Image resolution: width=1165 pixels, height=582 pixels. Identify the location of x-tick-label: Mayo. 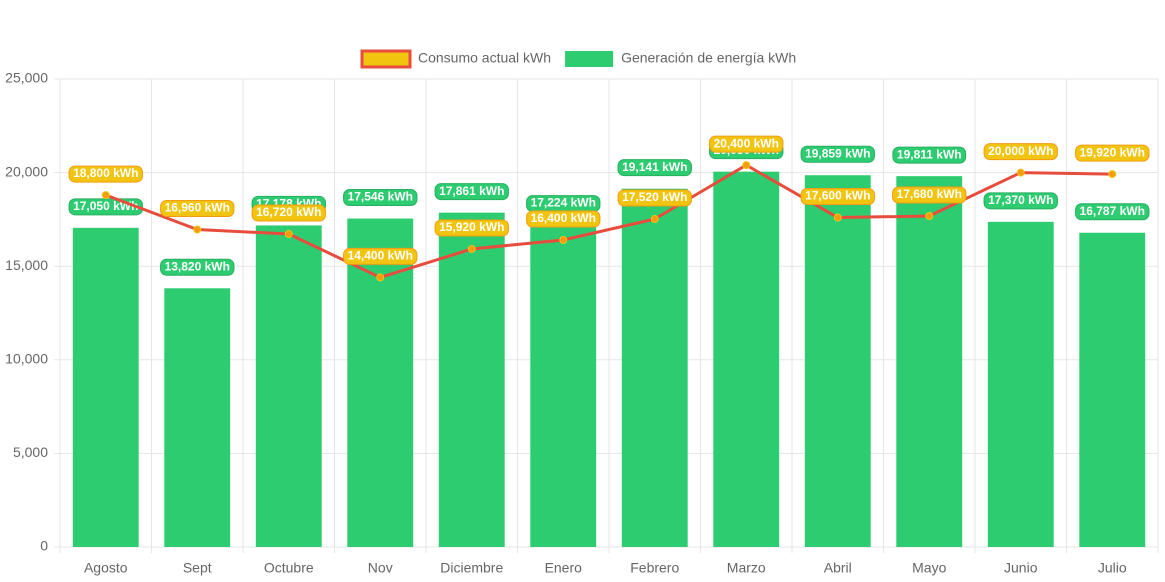
(929, 568).